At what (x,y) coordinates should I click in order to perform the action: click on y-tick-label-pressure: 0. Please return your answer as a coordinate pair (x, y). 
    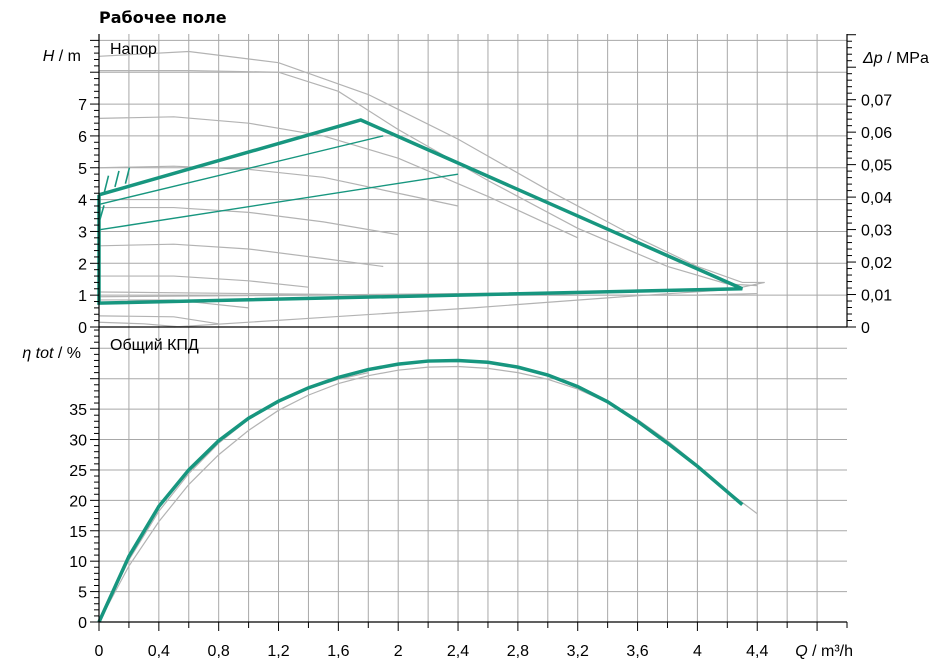
    Looking at the image, I should click on (865, 328).